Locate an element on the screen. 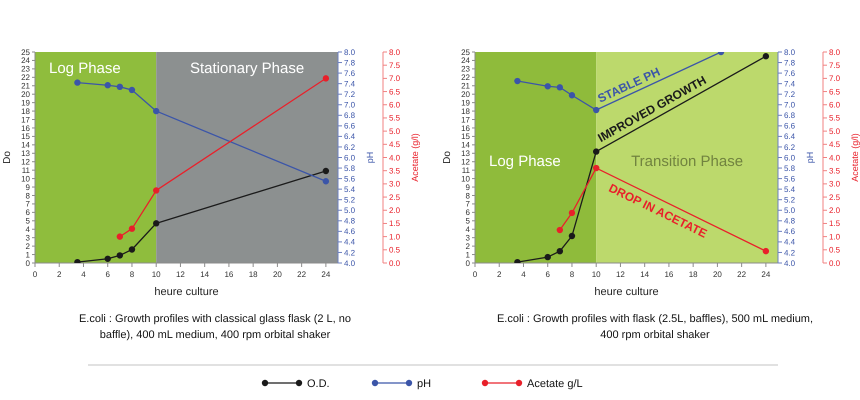  x-tick-label: 8 is located at coordinates (572, 274).